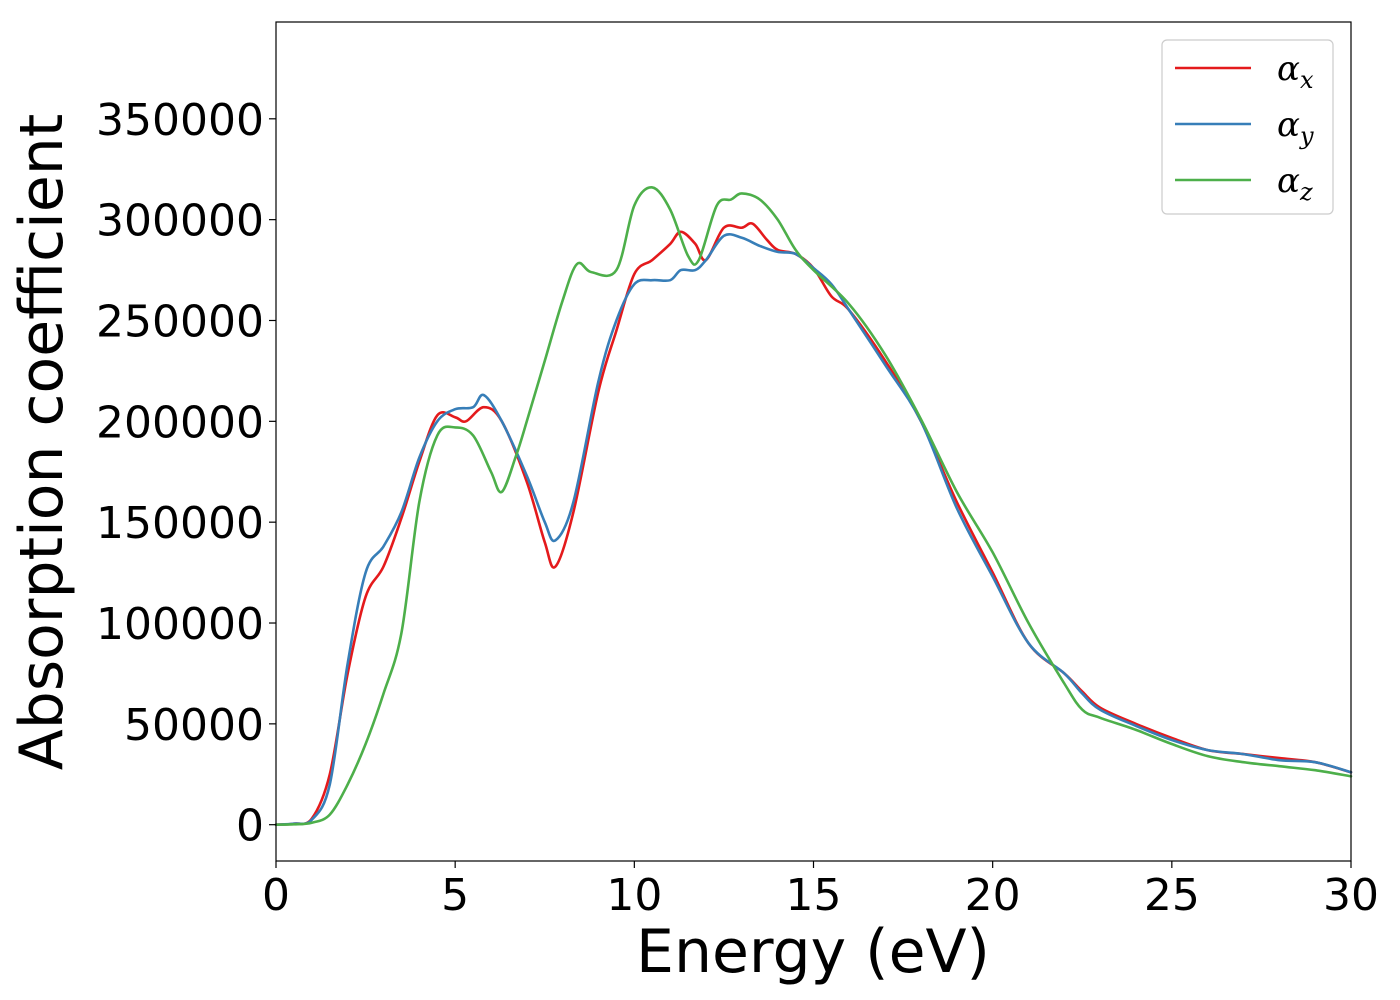 This screenshot has height=1000, width=1400. What do you see at coordinates (180, 221) in the screenshot?
I see `y-tick-label: 300000` at bounding box center [180, 221].